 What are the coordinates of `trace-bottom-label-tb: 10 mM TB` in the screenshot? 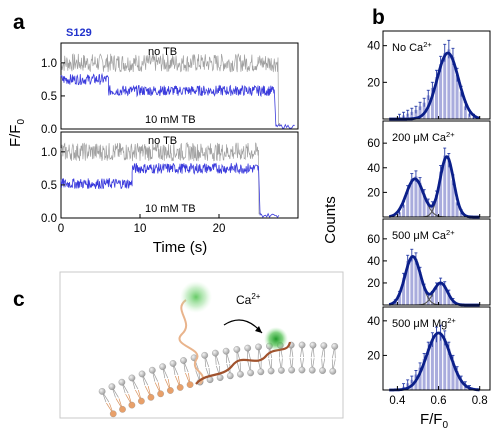 It's located at (170, 209).